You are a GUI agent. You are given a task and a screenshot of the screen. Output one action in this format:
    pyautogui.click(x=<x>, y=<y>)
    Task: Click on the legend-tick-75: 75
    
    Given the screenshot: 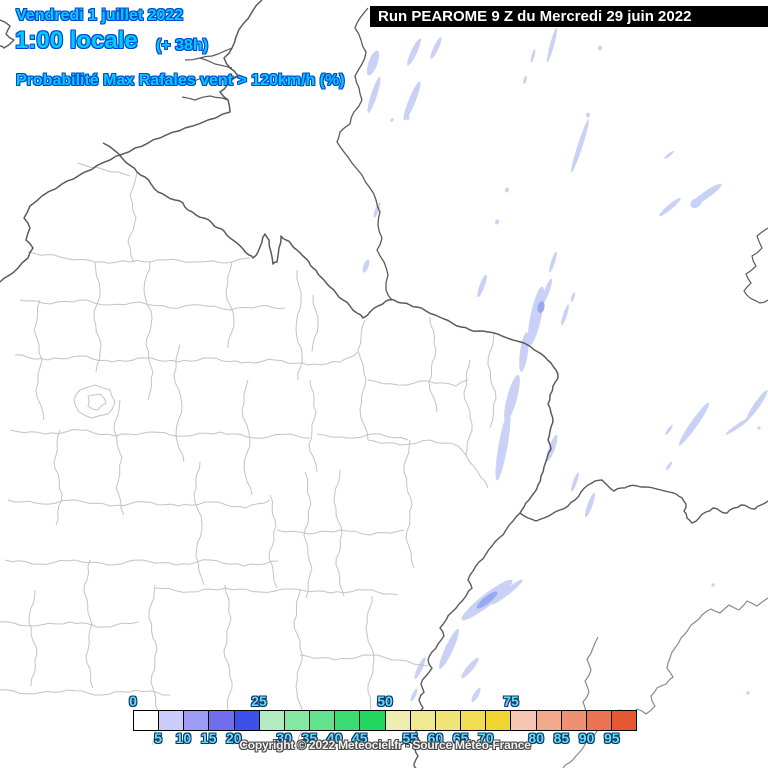 What is the action you would take?
    pyautogui.click(x=511, y=701)
    